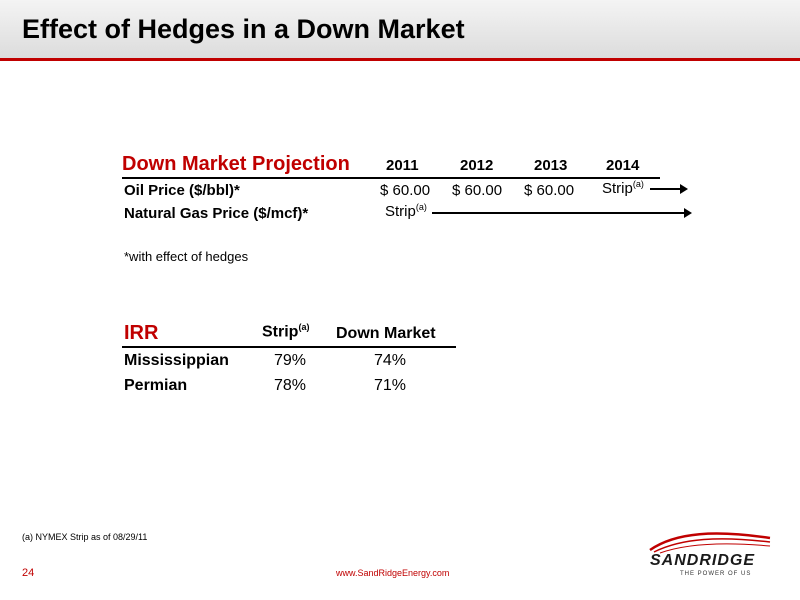 The image size is (800, 600). Describe the element at coordinates (290, 385) in the screenshot. I see `irr-row-strip: 78%` at that location.